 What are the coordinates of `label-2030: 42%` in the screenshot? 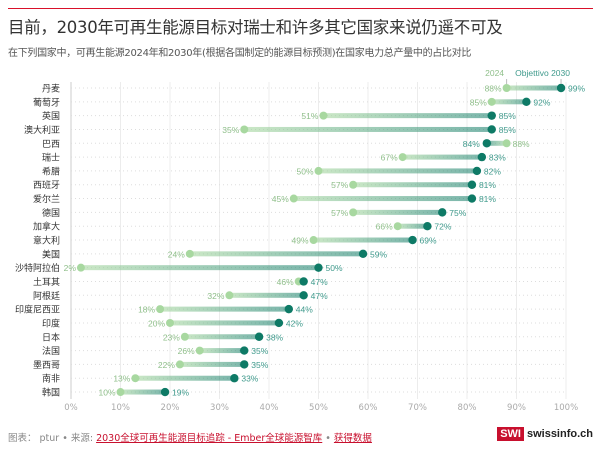 It's located at (294, 323).